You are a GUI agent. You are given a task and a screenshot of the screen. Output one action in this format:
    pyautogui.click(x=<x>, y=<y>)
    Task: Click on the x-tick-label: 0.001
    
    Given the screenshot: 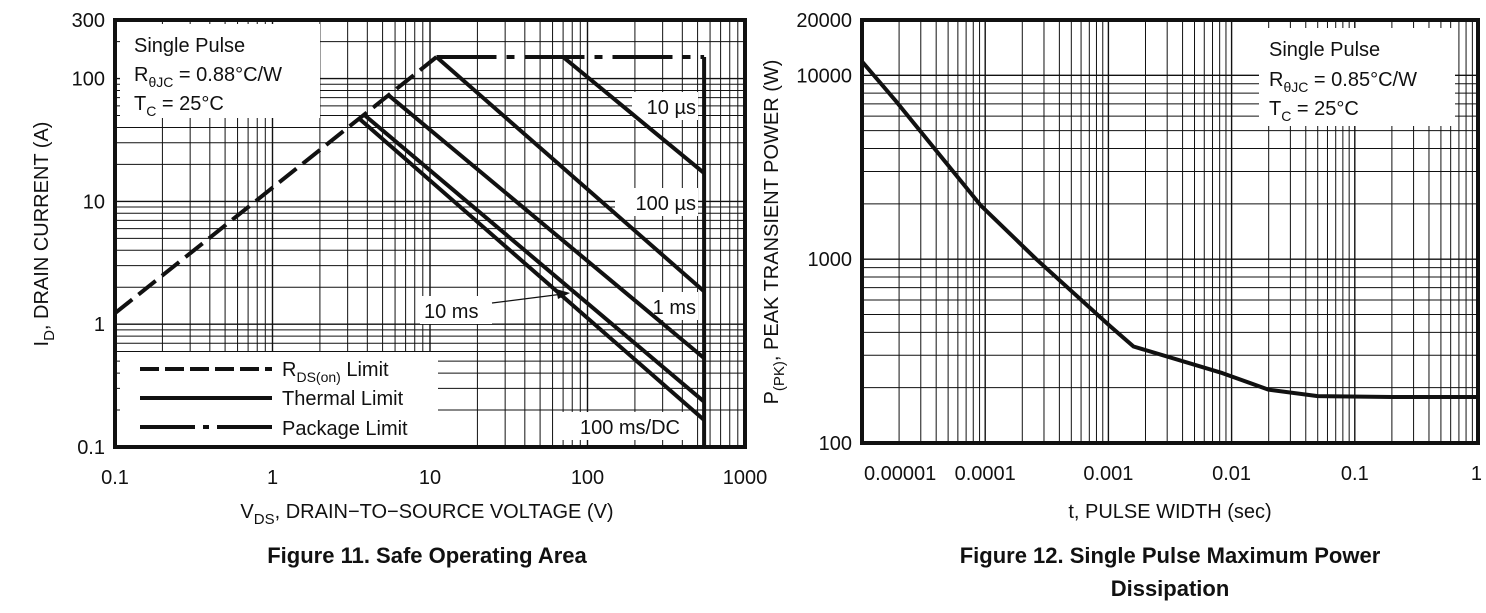 What is the action you would take?
    pyautogui.click(x=1108, y=474)
    